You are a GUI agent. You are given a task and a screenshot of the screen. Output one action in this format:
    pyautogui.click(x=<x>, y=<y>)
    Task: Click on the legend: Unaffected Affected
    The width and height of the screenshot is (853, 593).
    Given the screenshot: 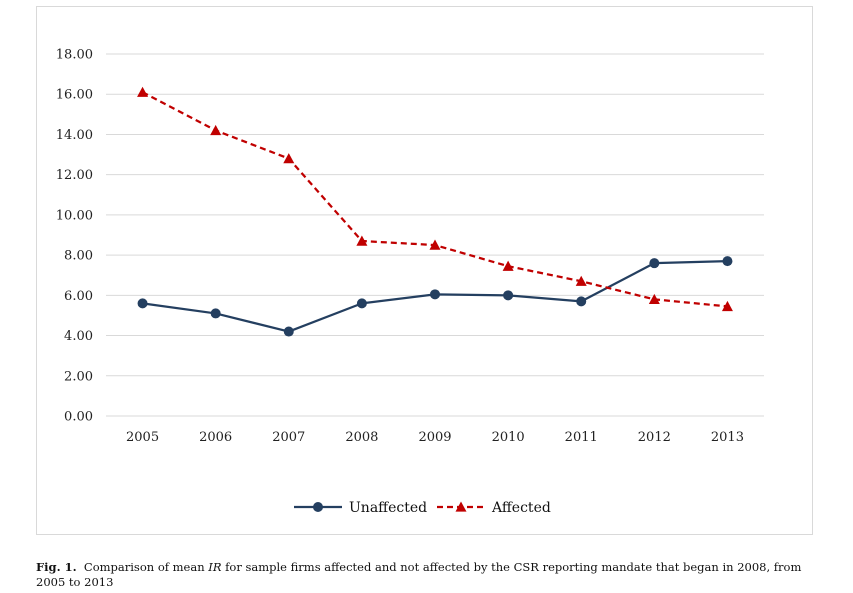 What is the action you would take?
    pyautogui.click(x=422, y=508)
    